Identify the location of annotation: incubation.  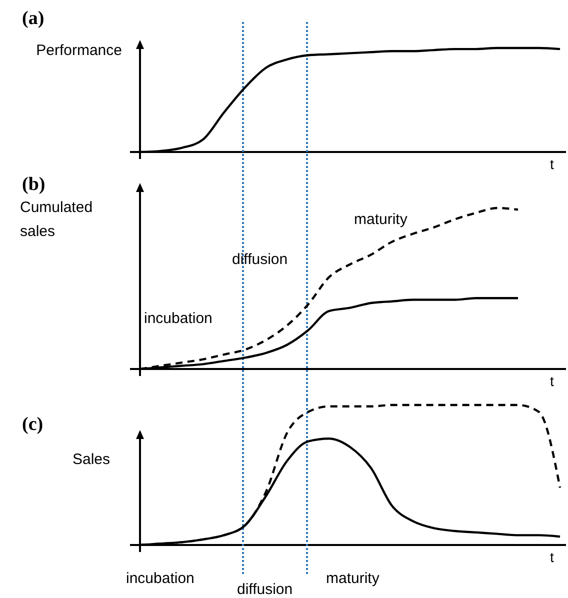
(178, 318).